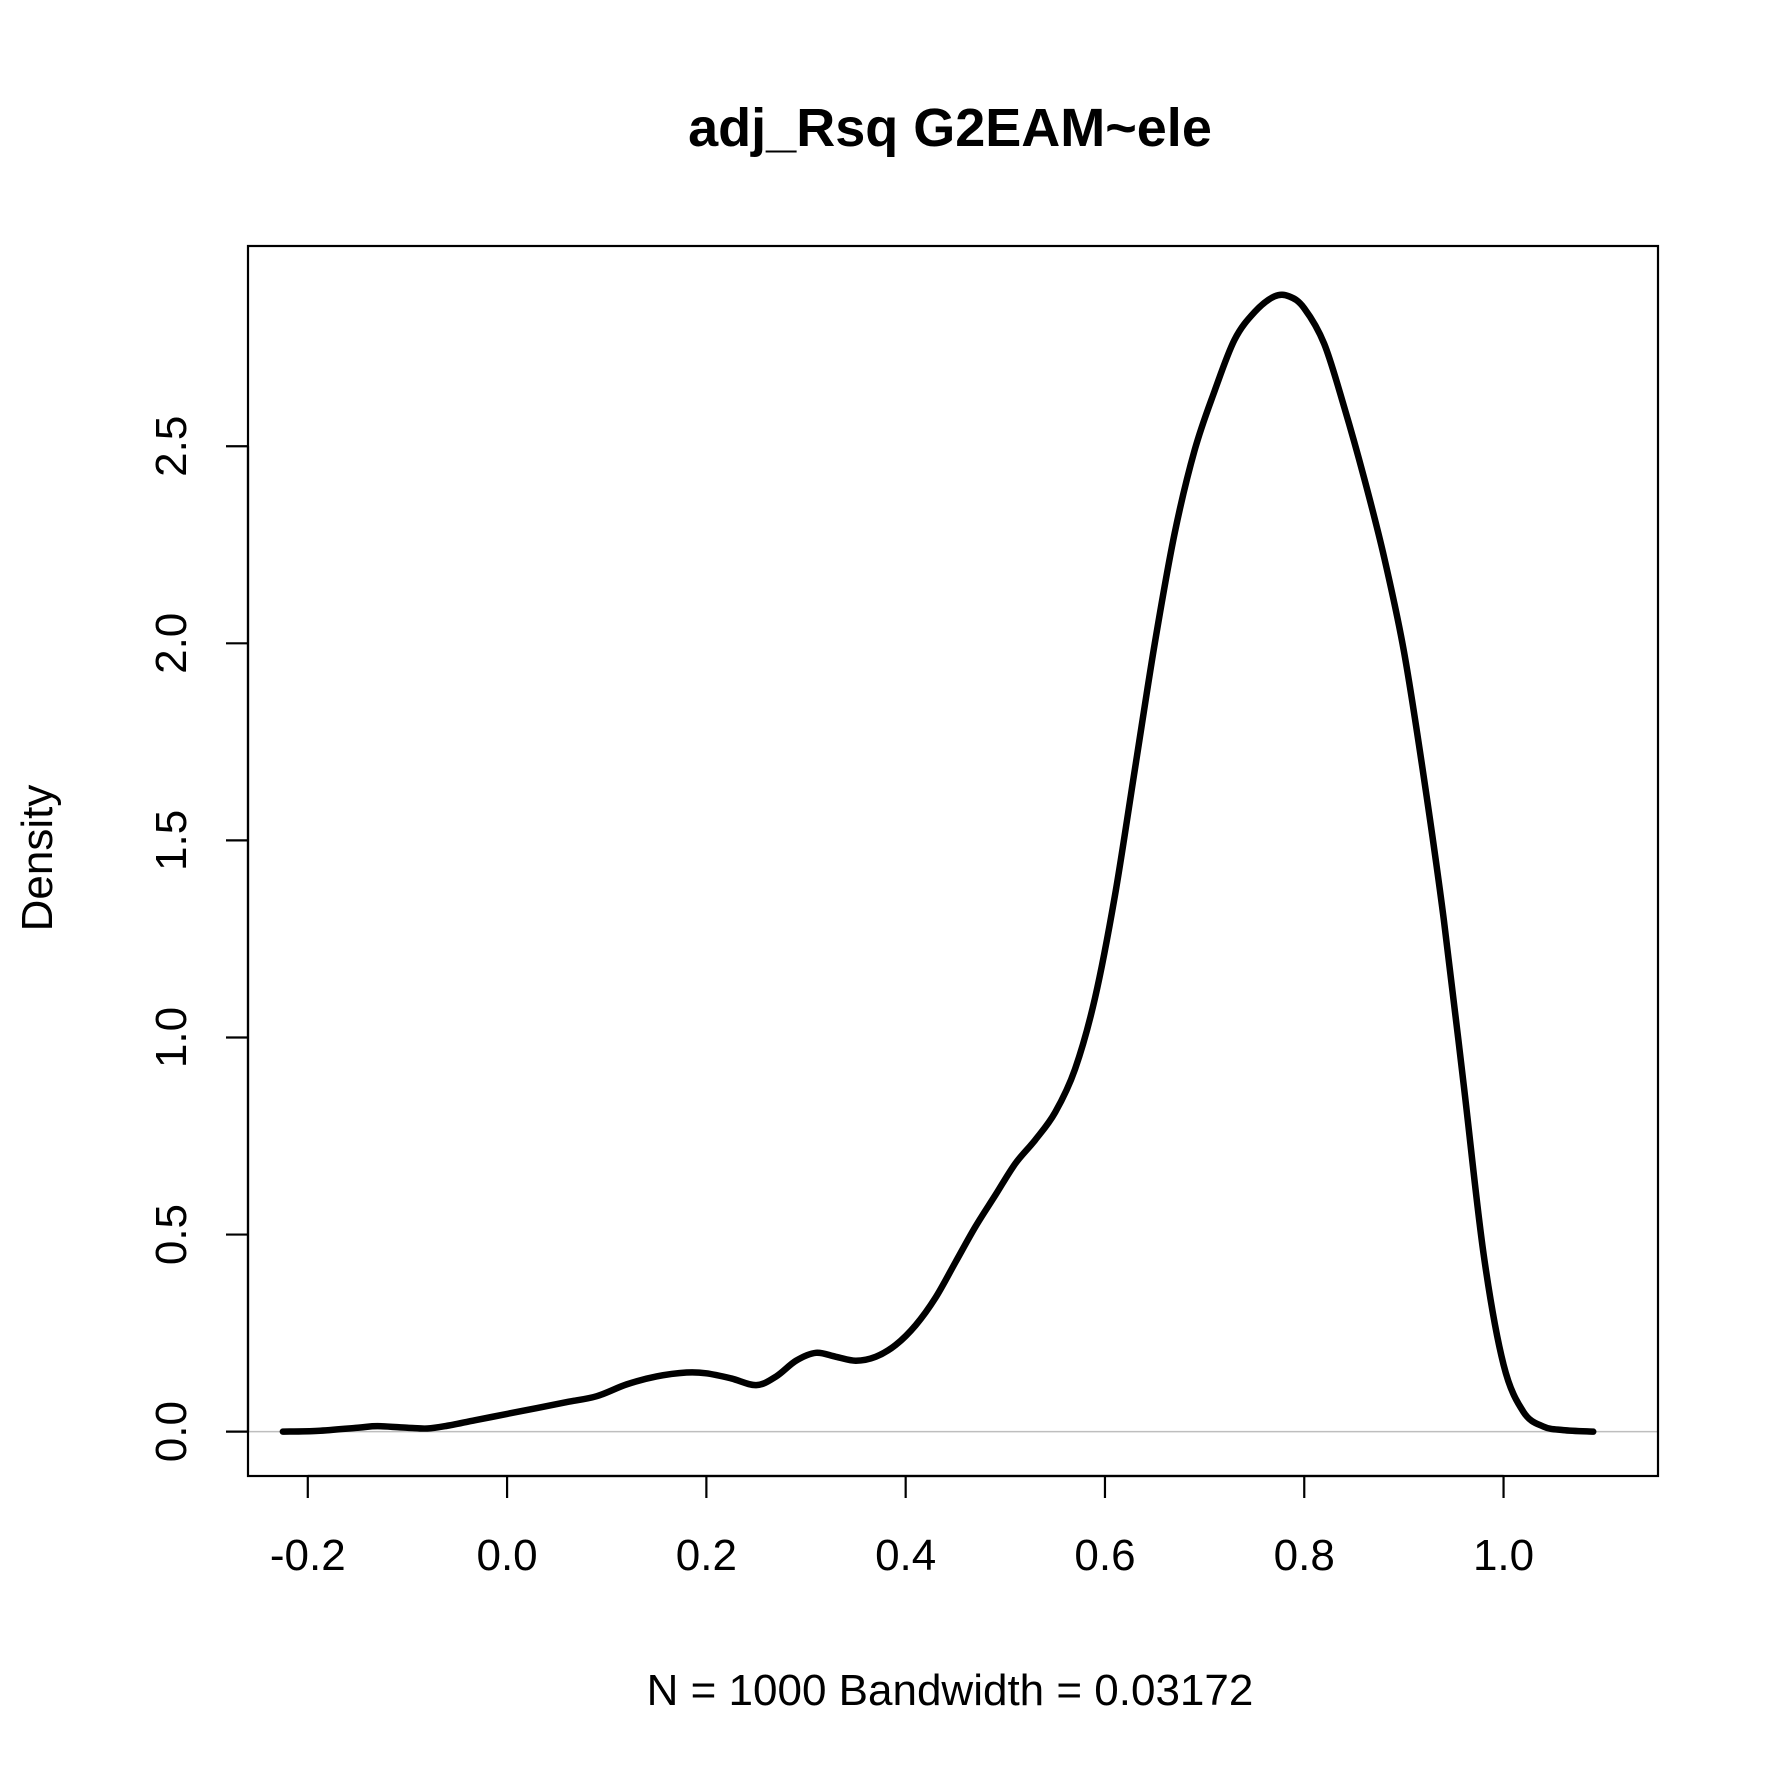 The height and width of the screenshot is (1771, 1771). I want to click on y-tick-label: 1.0, so click(171, 1037).